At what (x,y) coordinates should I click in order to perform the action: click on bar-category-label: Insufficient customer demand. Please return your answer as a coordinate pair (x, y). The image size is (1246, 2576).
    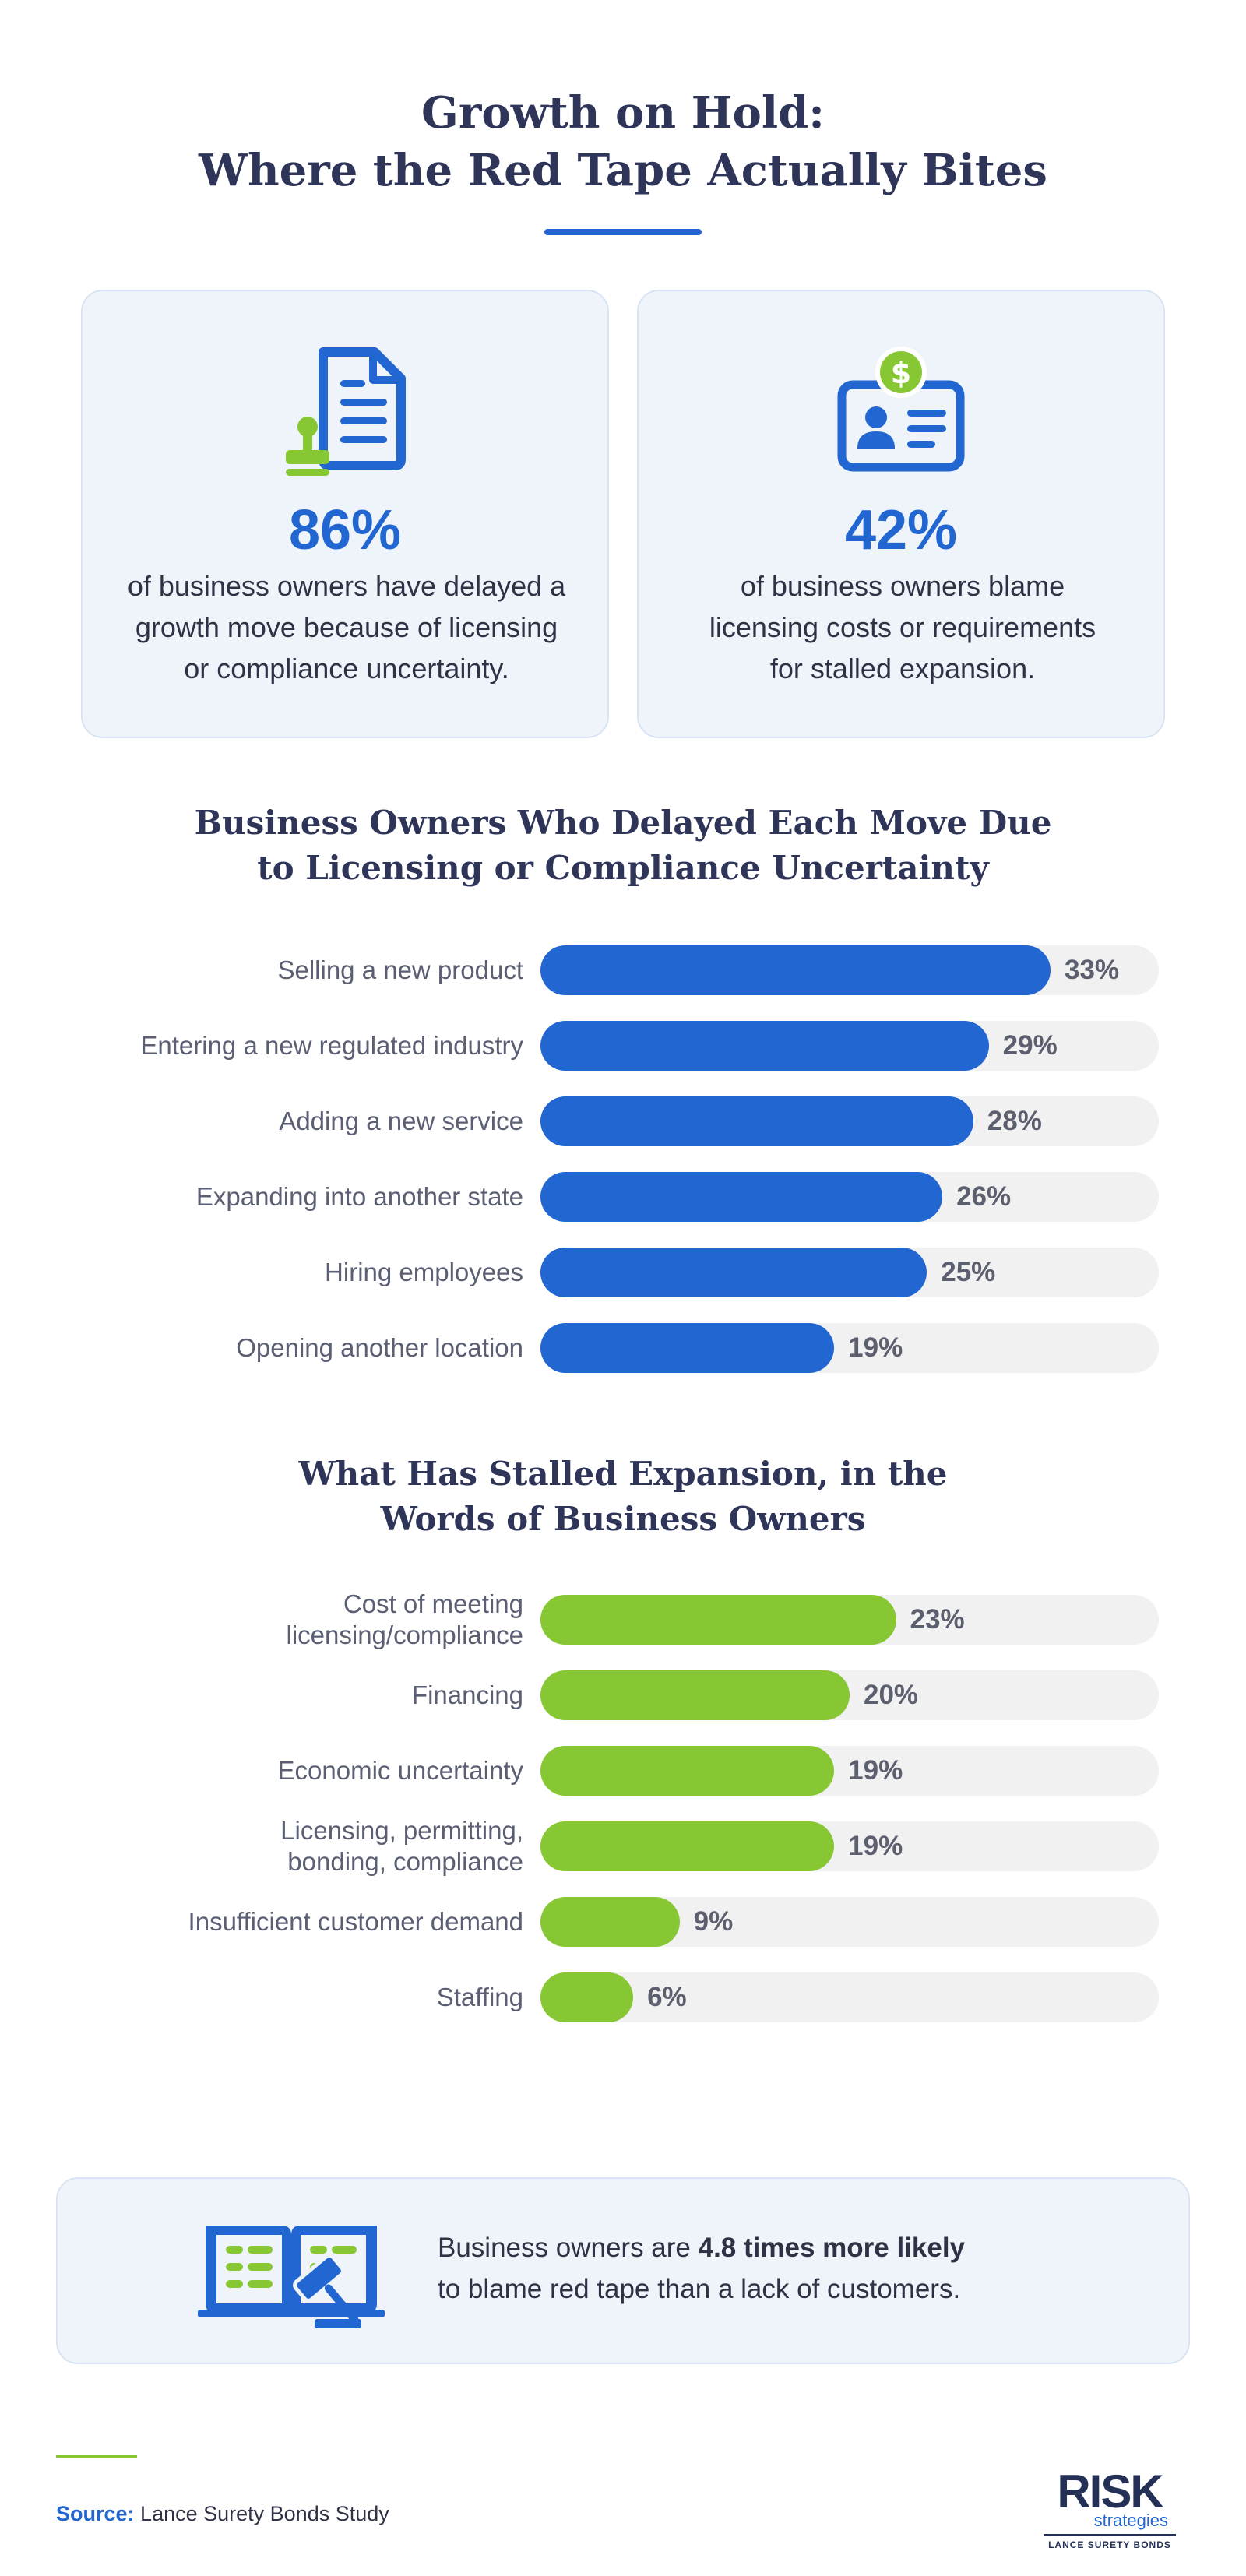
    Looking at the image, I should click on (356, 1921).